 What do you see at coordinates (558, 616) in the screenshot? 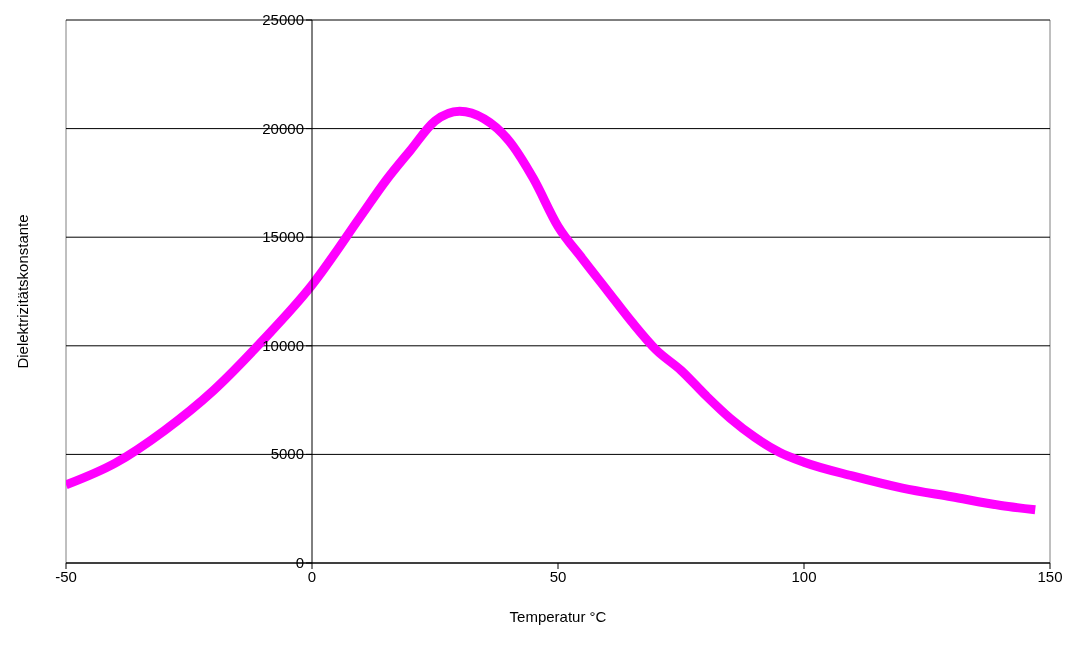
I see `x-axis-title: Temperatur °C` at bounding box center [558, 616].